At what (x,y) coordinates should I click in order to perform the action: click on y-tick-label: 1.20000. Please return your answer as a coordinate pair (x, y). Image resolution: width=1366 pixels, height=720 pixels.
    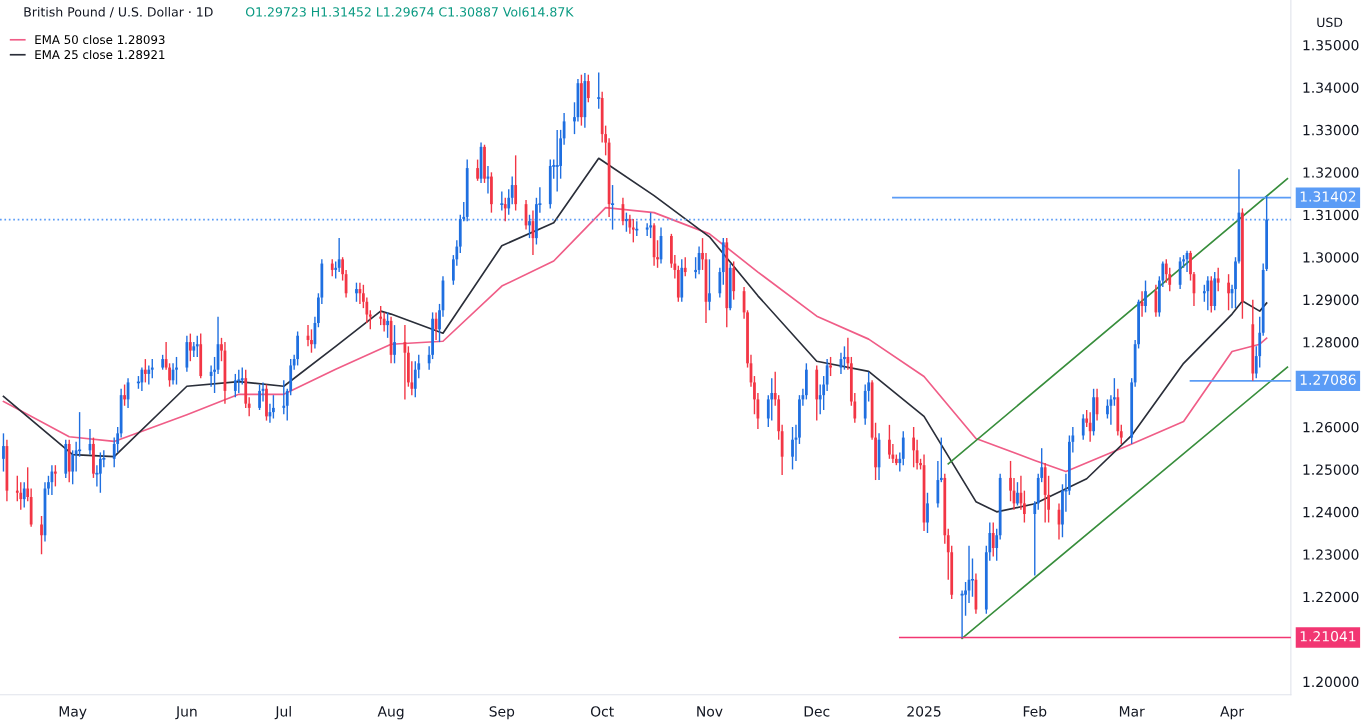
    Looking at the image, I should click on (1331, 682).